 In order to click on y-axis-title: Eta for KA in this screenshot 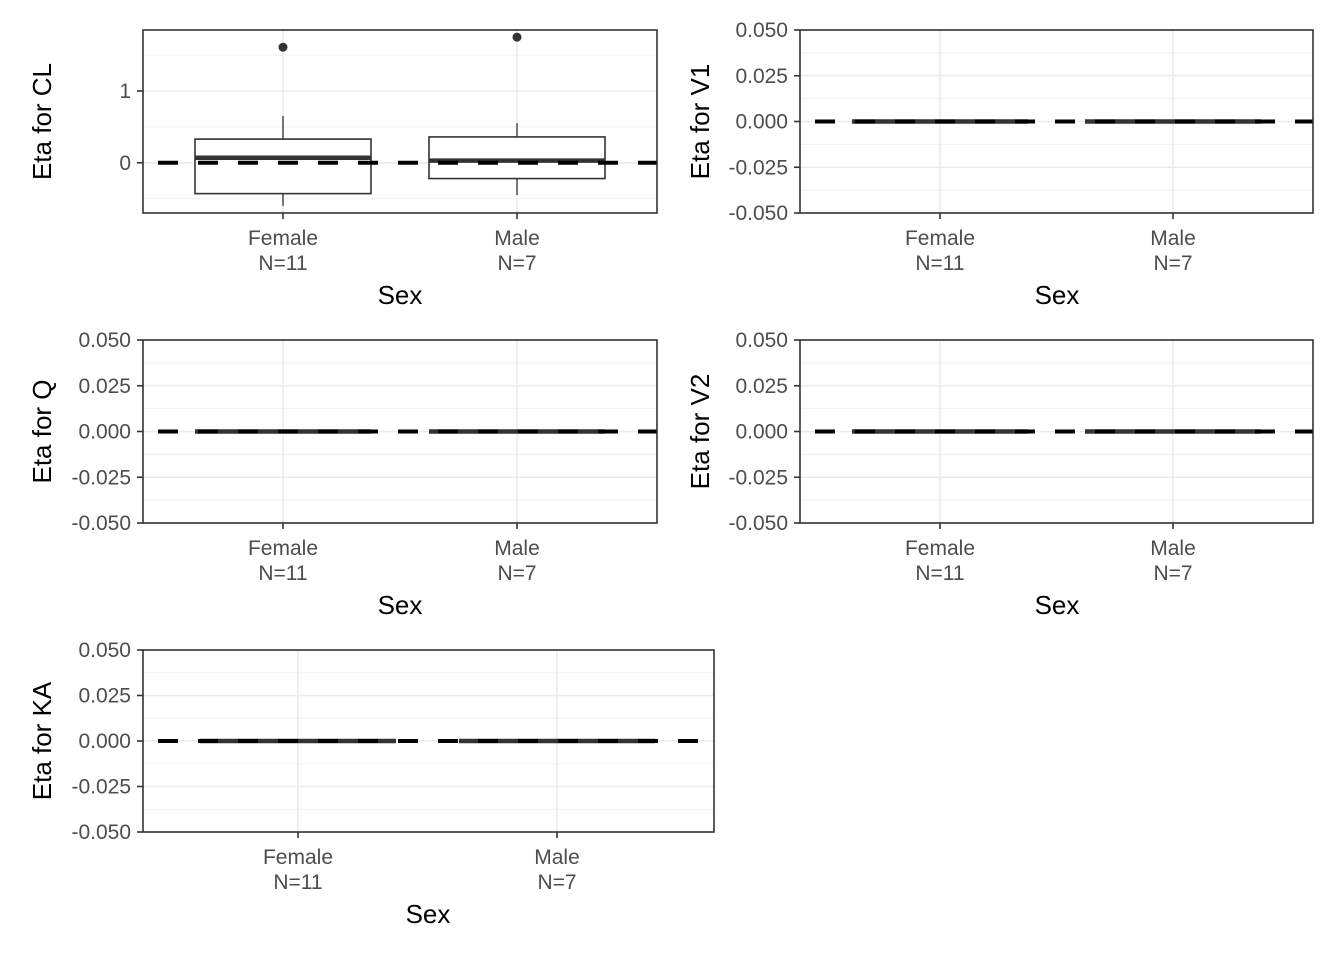, I will do `click(42, 740)`.